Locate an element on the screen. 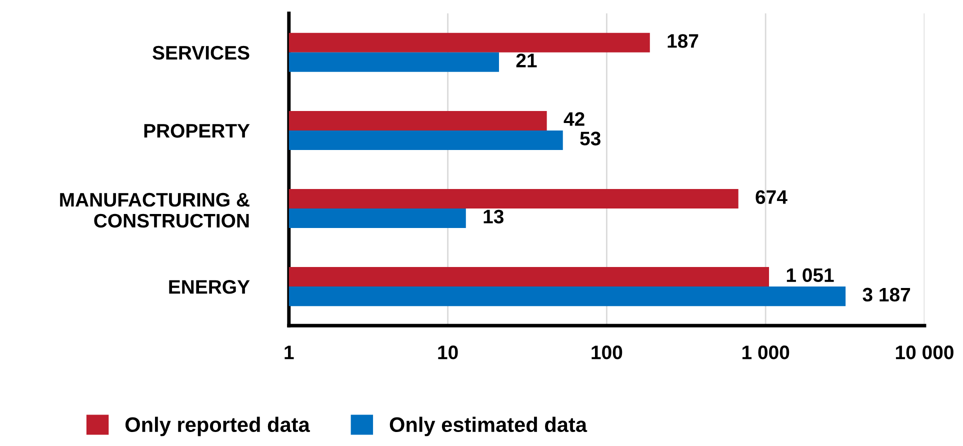 The height and width of the screenshot is (446, 963). data-label: 42 is located at coordinates (574, 119).